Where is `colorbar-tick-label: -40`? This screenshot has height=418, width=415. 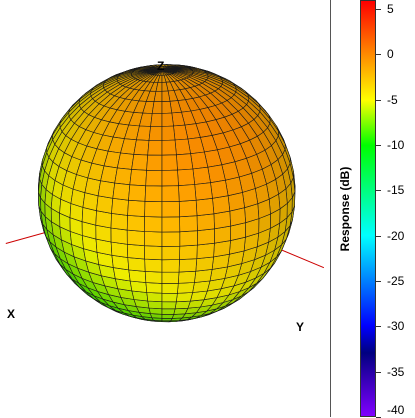
colorbar-tick-label: -40 is located at coordinates (401, 410).